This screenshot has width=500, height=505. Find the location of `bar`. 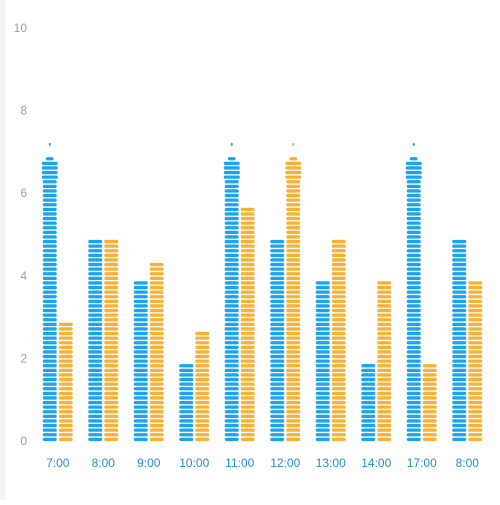

bar is located at coordinates (459, 340).